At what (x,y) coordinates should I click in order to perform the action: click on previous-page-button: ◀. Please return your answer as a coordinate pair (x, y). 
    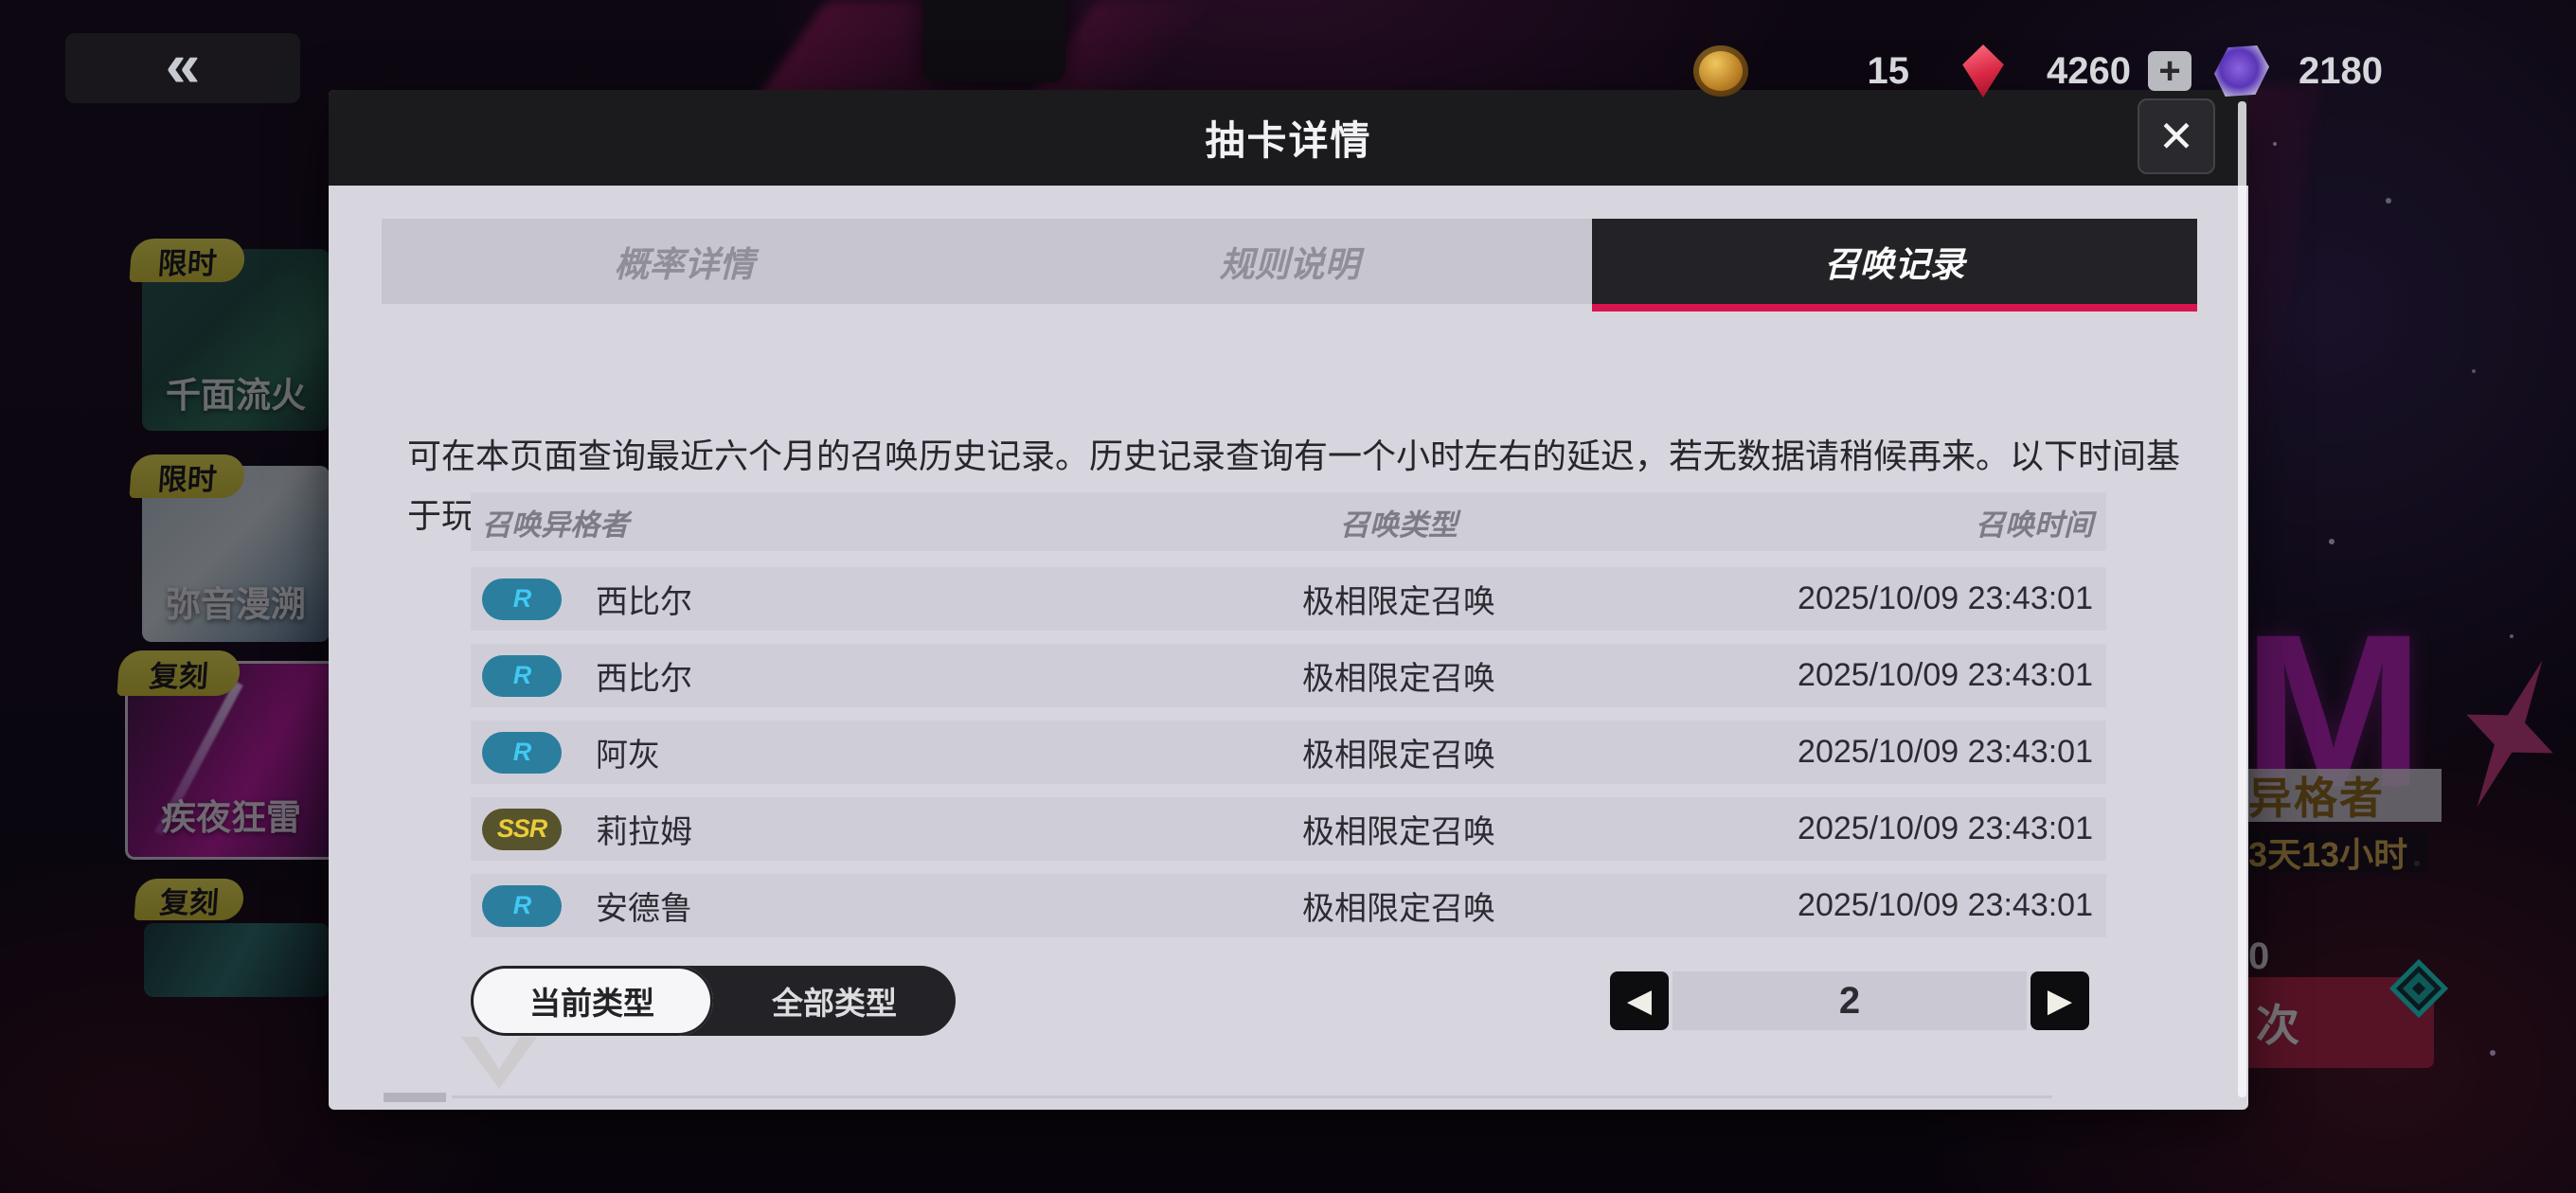
    Looking at the image, I should click on (1639, 1000).